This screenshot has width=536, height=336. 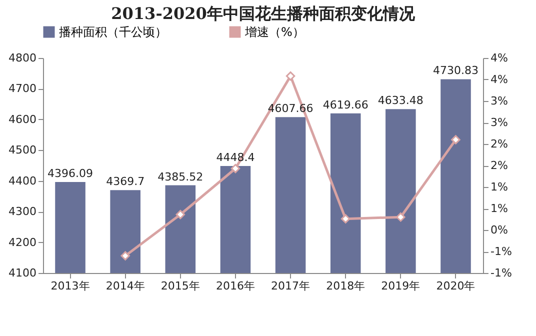 What do you see at coordinates (22, 181) in the screenshot?
I see `y-tick-label: 4400` at bounding box center [22, 181].